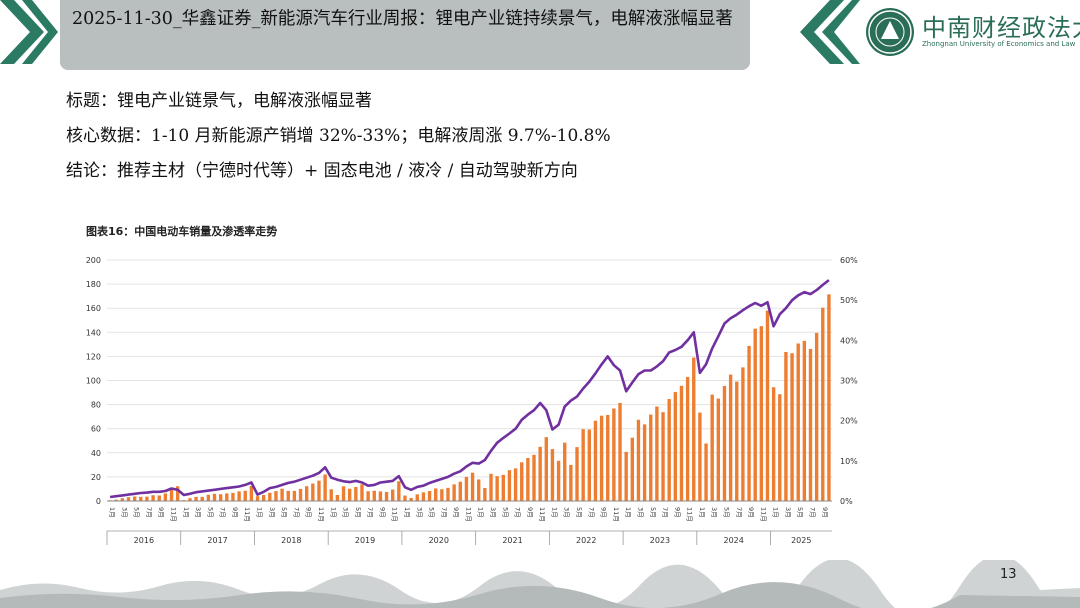 The width and height of the screenshot is (1080, 608). Describe the element at coordinates (29, 32) in the screenshot. I see `left-chevron-decoration` at that location.